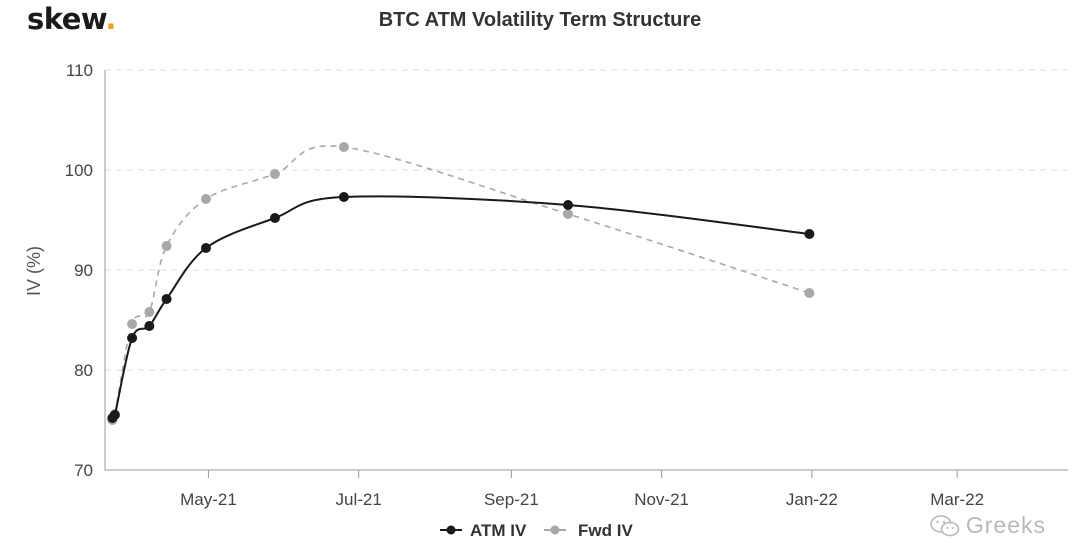 This screenshot has width=1080, height=543. I want to click on watermark: Greeks, so click(988, 525).